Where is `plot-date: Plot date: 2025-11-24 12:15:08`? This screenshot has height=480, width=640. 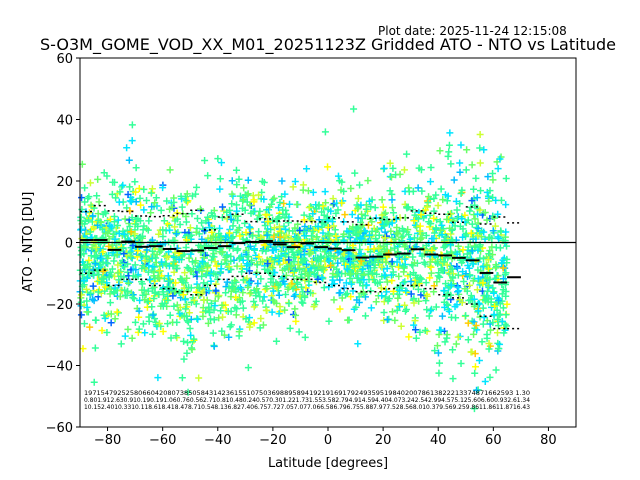 plot-date: Plot date: 2025-11-24 12:15:08 is located at coordinates (472, 31).